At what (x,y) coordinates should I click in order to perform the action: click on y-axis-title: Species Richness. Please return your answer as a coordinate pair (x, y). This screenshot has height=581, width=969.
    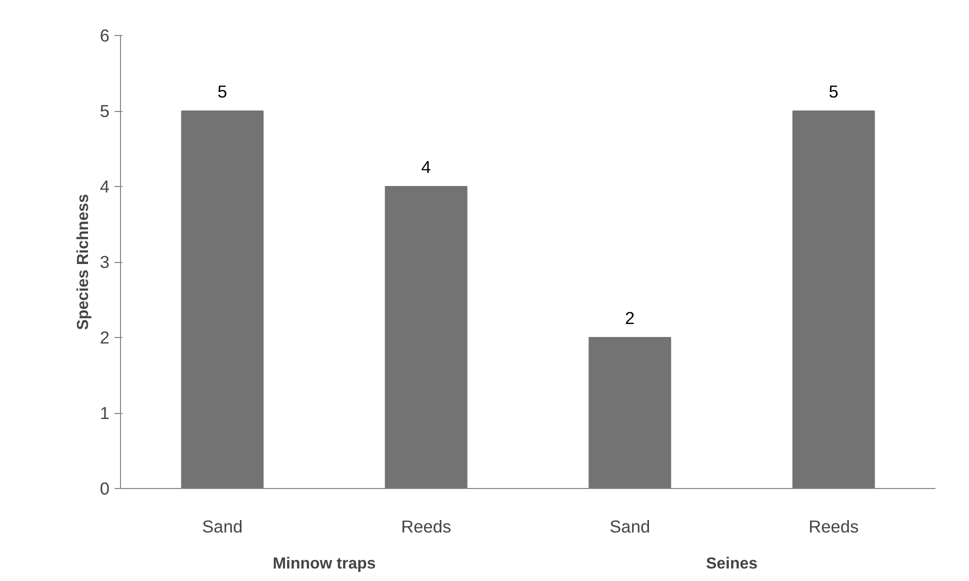
    Looking at the image, I should click on (83, 262).